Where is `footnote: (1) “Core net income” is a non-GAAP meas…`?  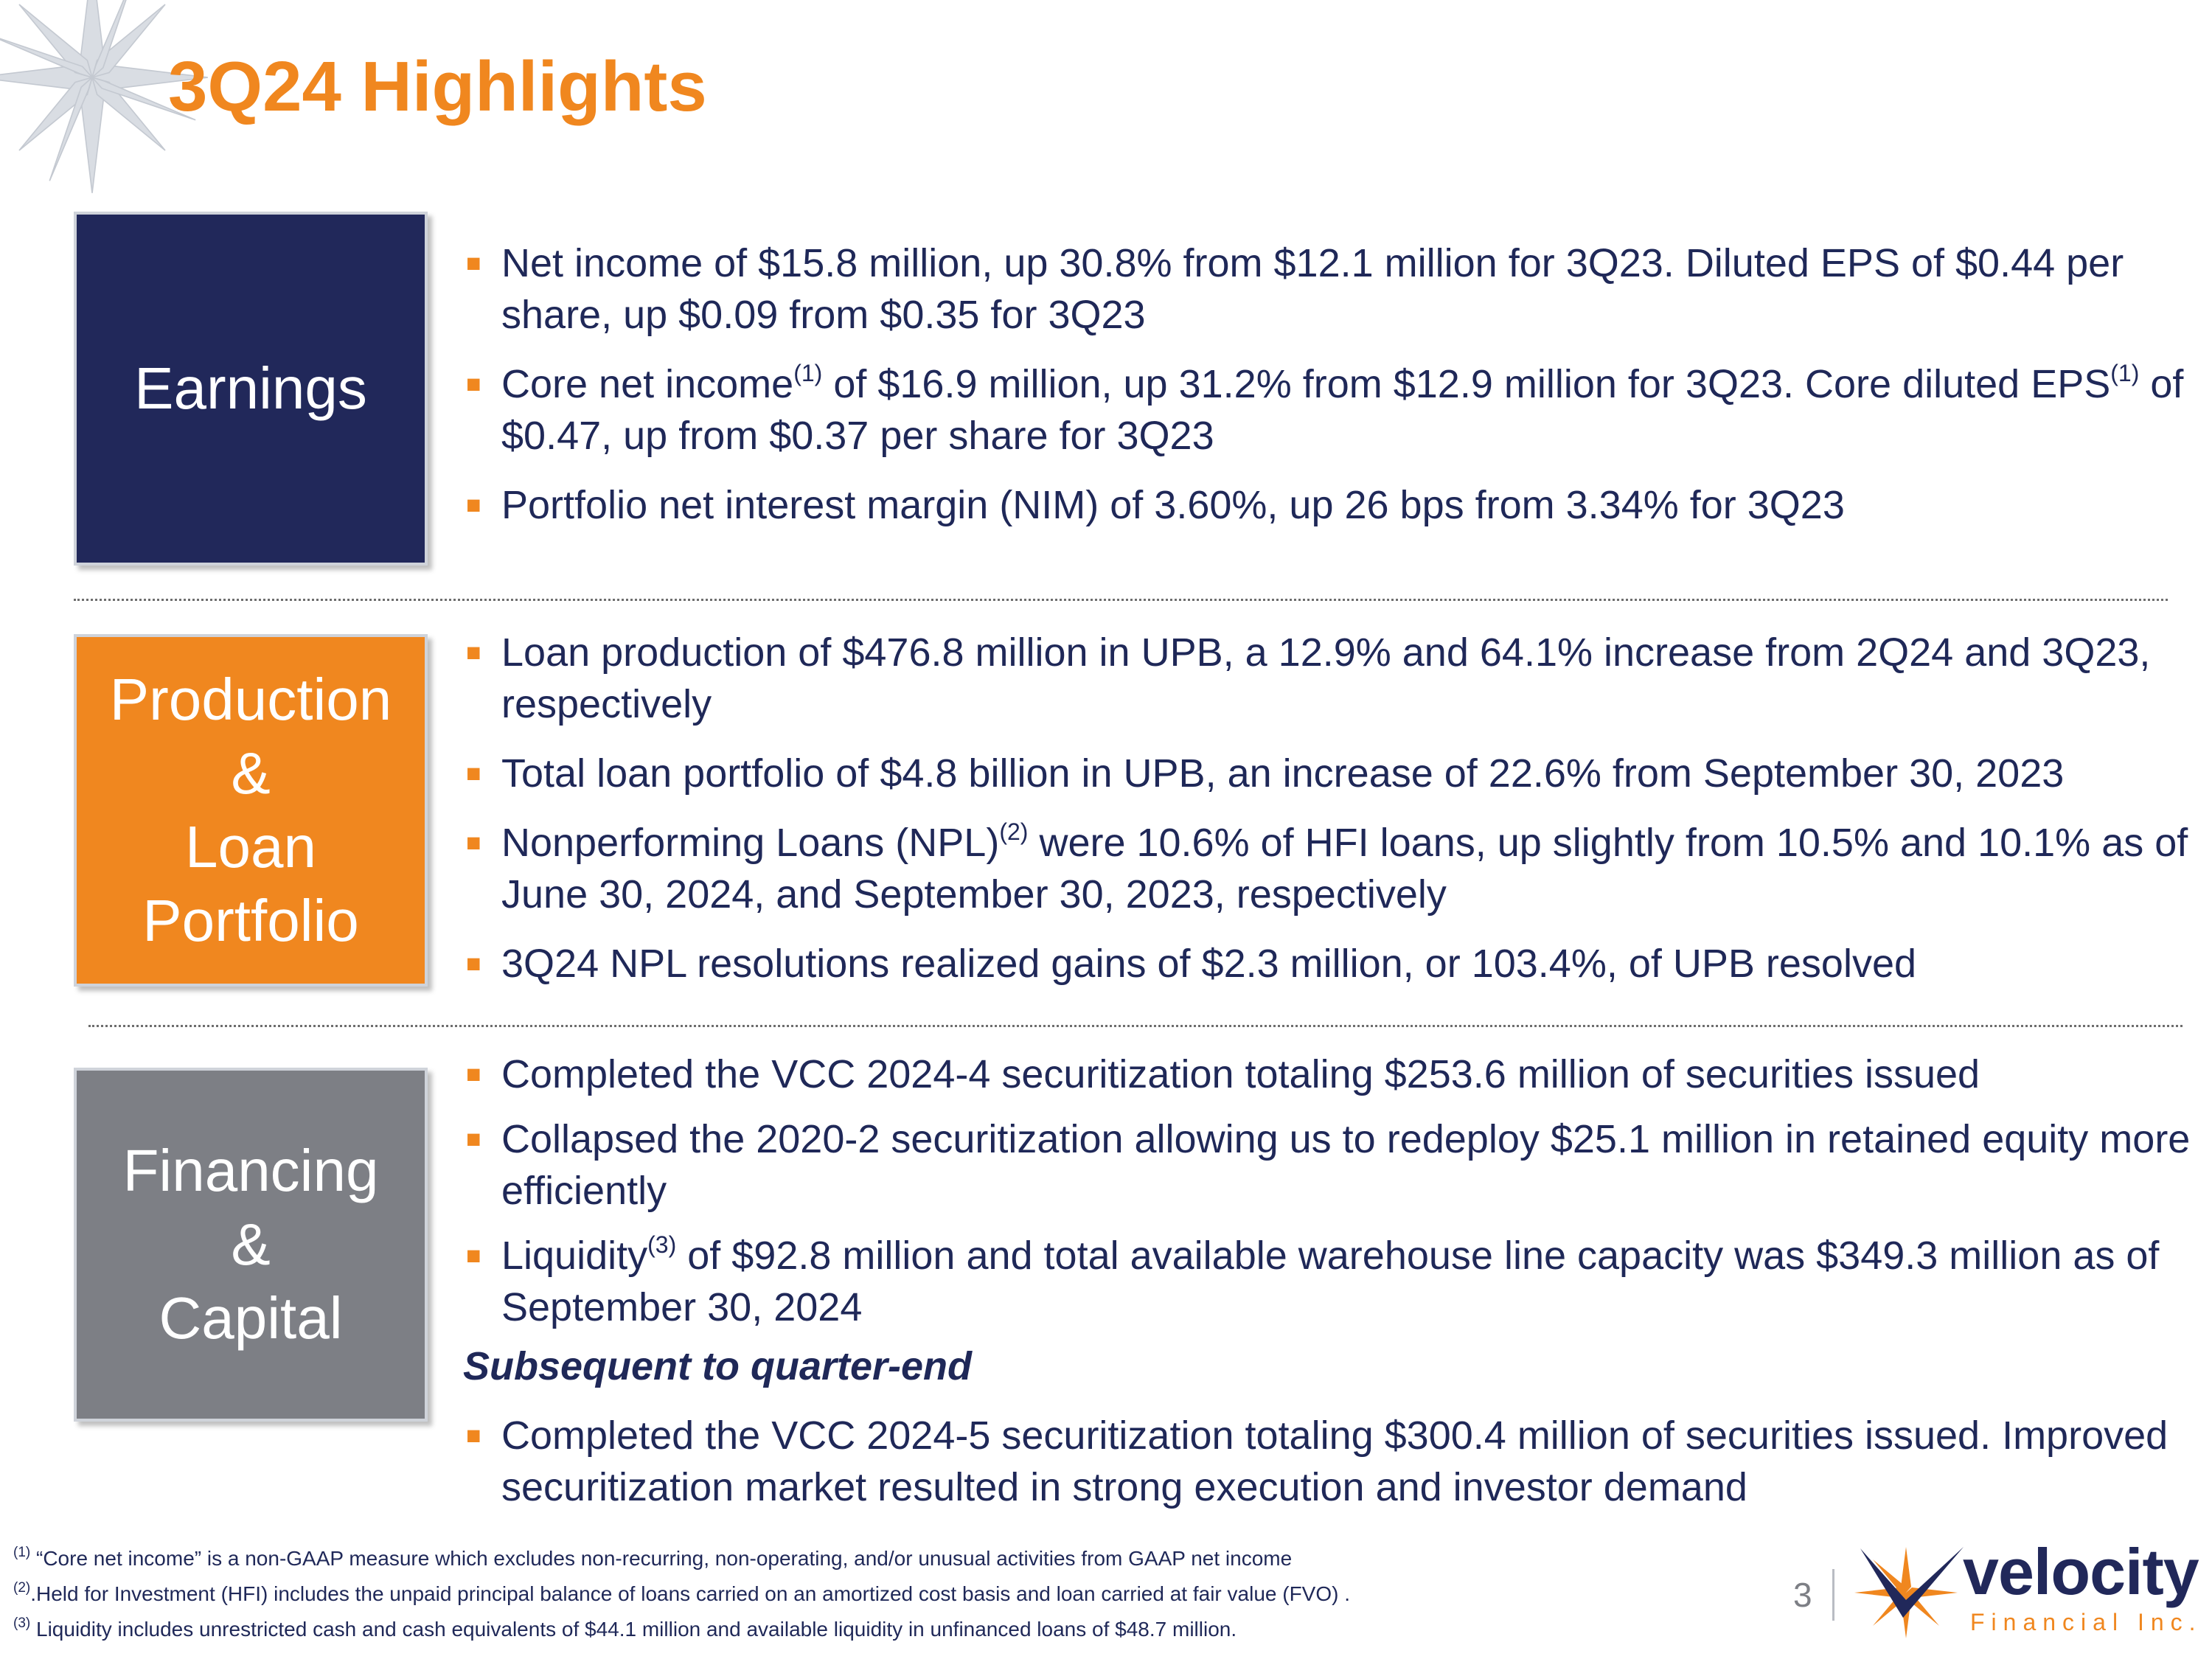 footnote: (1) “Core net income” is a non-GAAP meas… is located at coordinates (653, 1557).